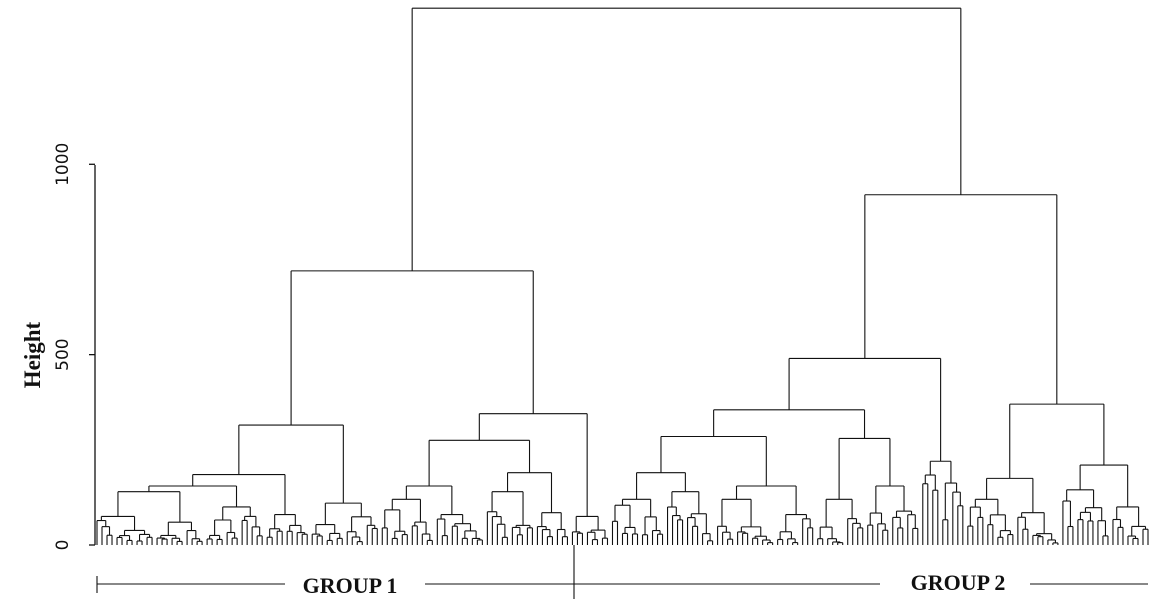 The height and width of the screenshot is (599, 1150). What do you see at coordinates (958, 582) in the screenshot?
I see `group-2-label: GROUP 2` at bounding box center [958, 582].